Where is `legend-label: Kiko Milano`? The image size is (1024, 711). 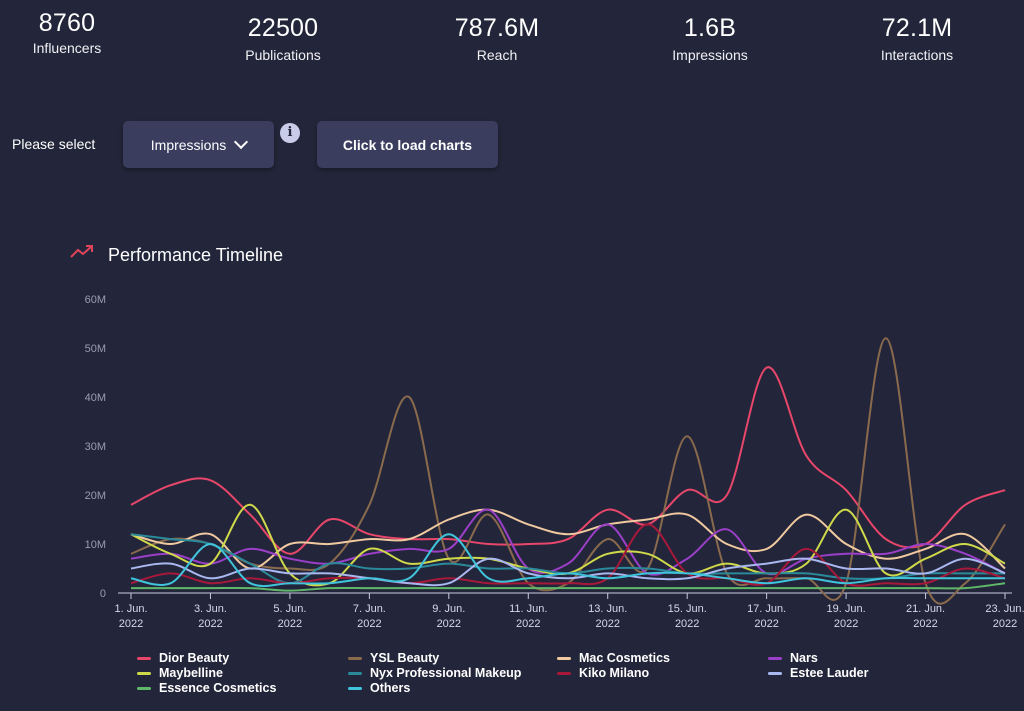
legend-label: Kiko Milano is located at coordinates (614, 673).